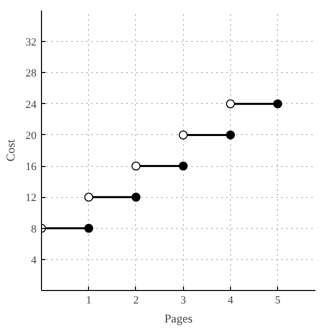 The width and height of the screenshot is (335, 333). What do you see at coordinates (89, 300) in the screenshot?
I see `x-tick-label: 1` at bounding box center [89, 300].